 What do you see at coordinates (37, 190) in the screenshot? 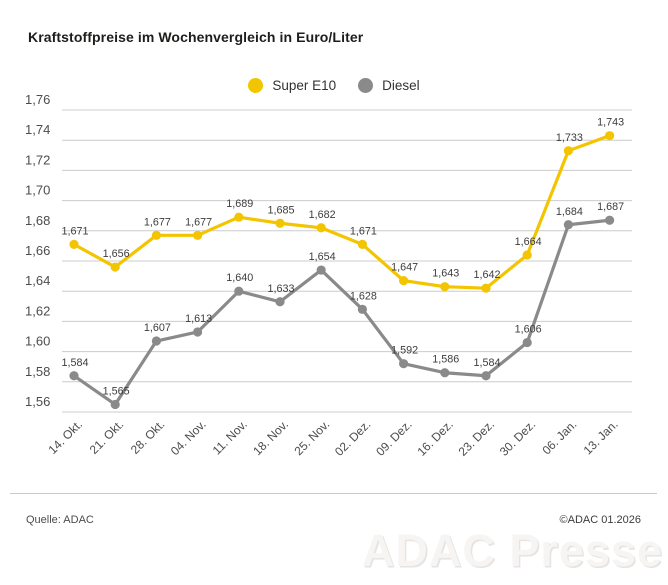
I see `y-tick-label: 1,70` at bounding box center [37, 190].